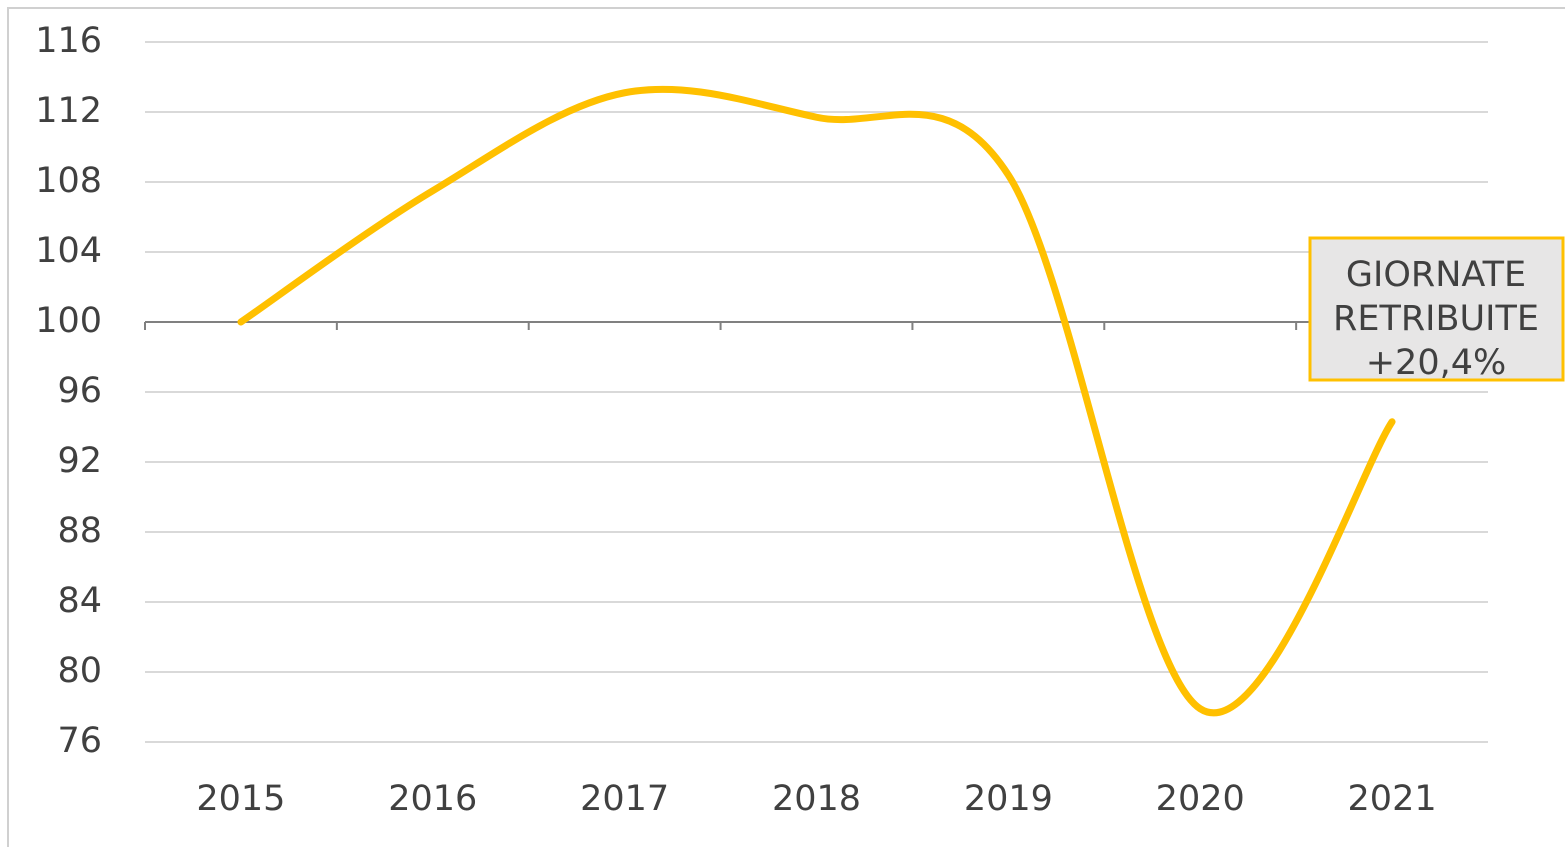 The image size is (1565, 847). I want to click on y-tick-label: 100, so click(68, 321).